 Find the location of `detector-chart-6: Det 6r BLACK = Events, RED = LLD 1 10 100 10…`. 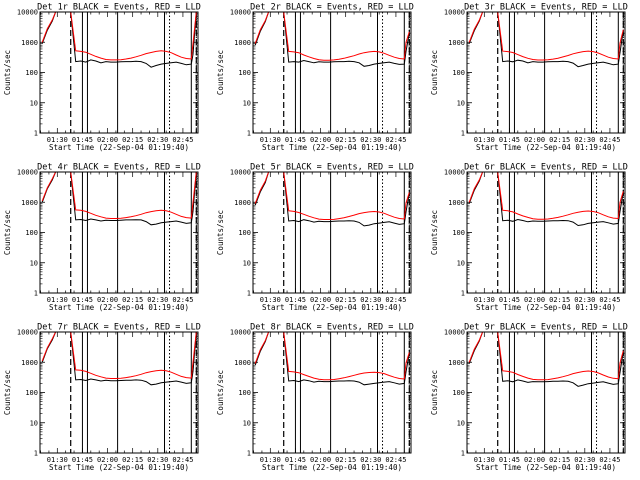

detector-chart-6: Det 6r BLACK = Events, RED = LLD 1 10 100 10… is located at coordinates (529, 238).